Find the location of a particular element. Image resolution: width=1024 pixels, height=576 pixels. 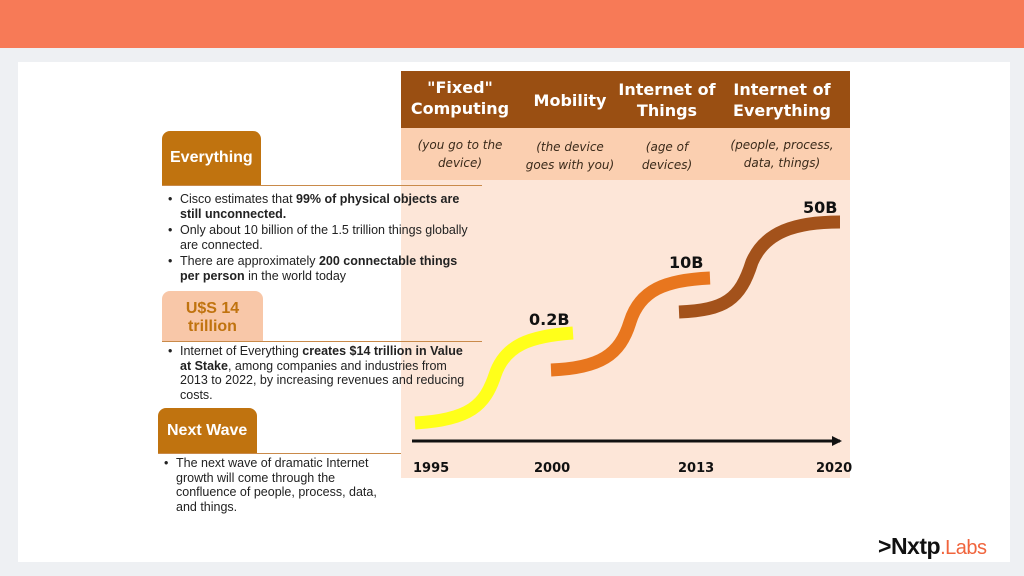

growth-curve-ioe is located at coordinates (759, 267).